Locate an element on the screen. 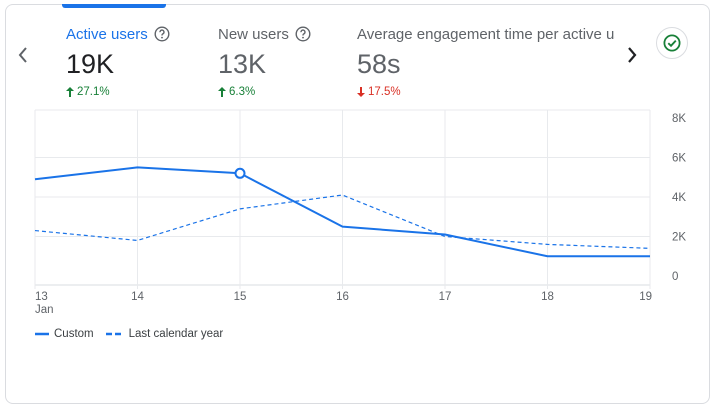 Image resolution: width=715 pixels, height=407 pixels. previous-metrics-button is located at coordinates (23, 55).